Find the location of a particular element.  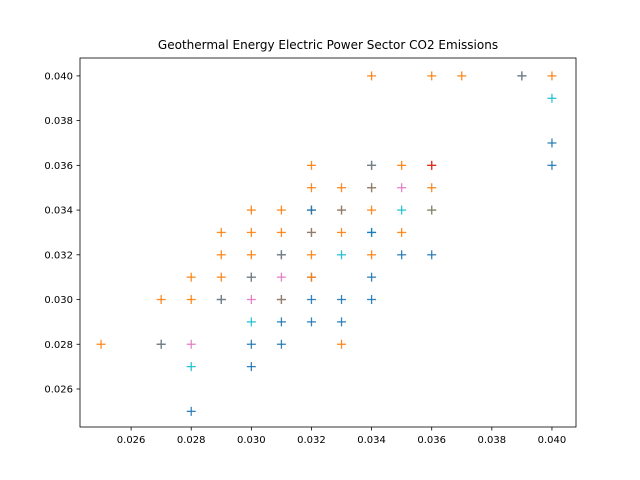

y-tick-label: 0.028 is located at coordinates (58, 345).